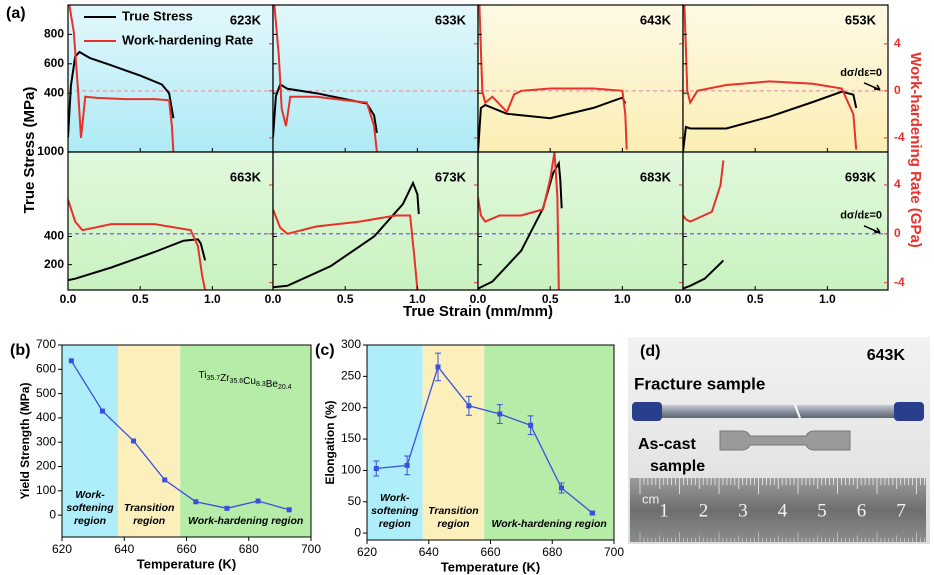  Describe the element at coordinates (186, 563) in the screenshot. I see `x-axis-label: Temperature (K)` at that location.